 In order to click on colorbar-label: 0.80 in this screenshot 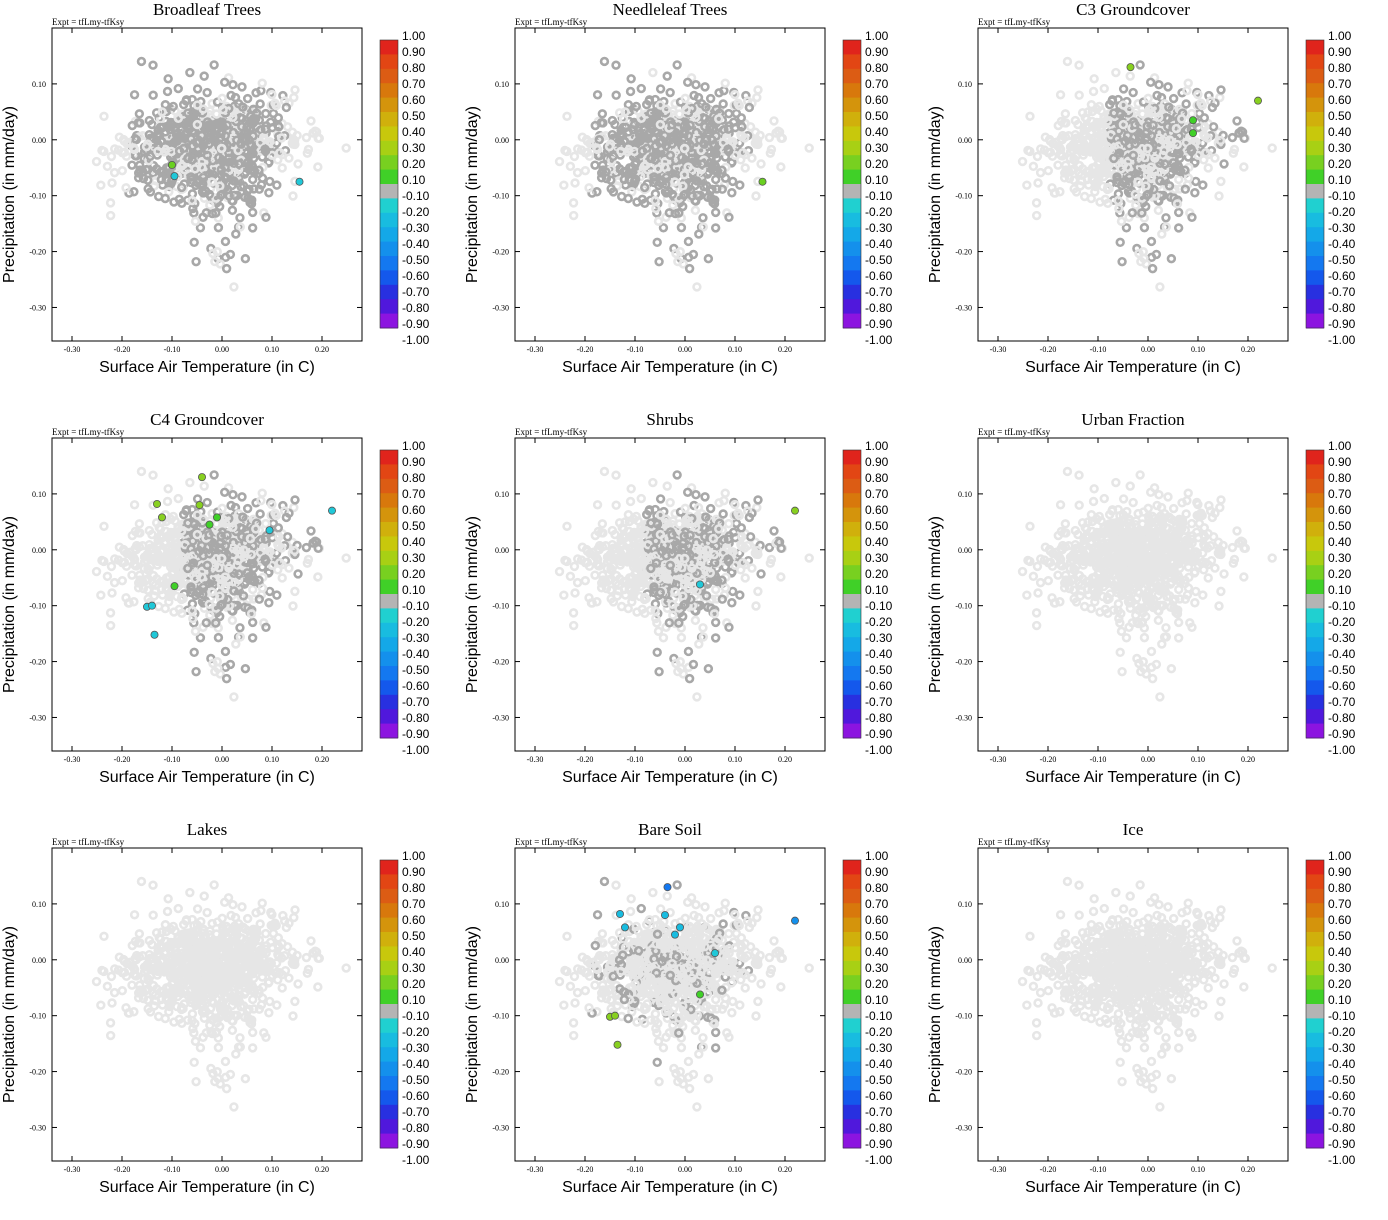, I will do `click(414, 68)`.